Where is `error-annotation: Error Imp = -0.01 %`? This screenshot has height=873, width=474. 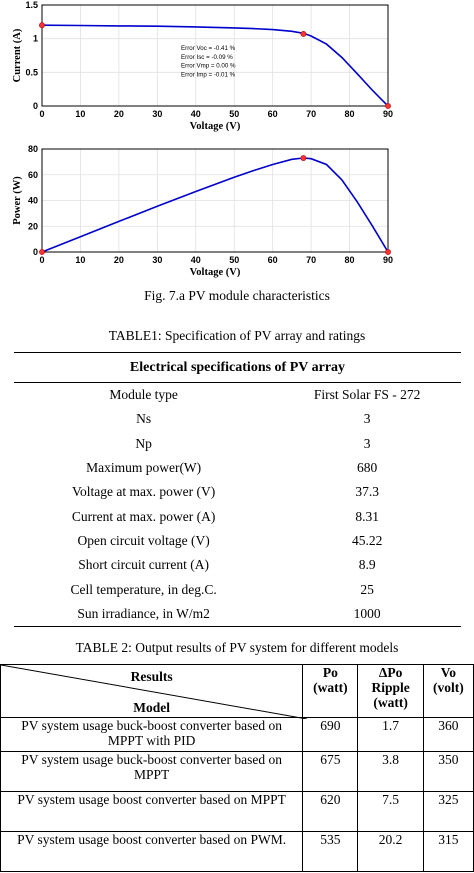 error-annotation: Error Imp = -0.01 % is located at coordinates (208, 74).